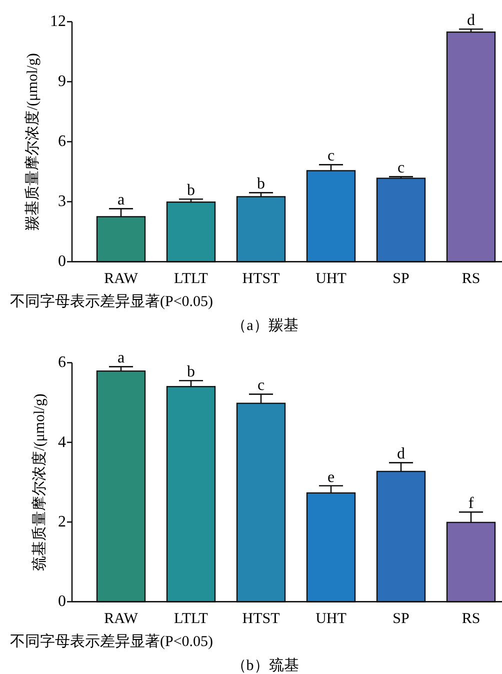 The image size is (502, 674). What do you see at coordinates (62, 522) in the screenshot?
I see `y-tick-label: 2` at bounding box center [62, 522].